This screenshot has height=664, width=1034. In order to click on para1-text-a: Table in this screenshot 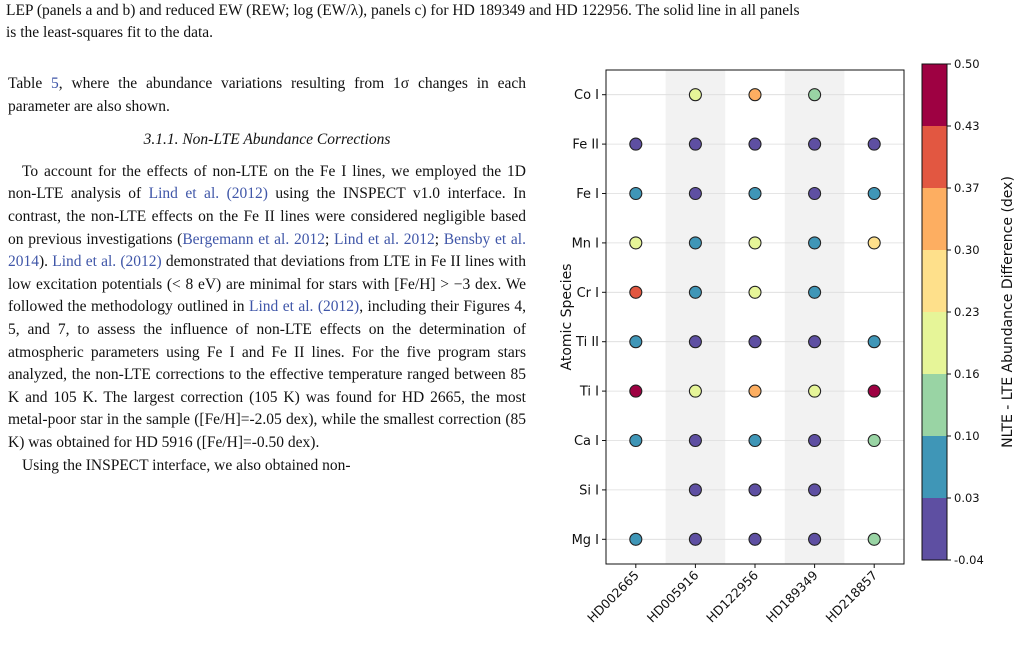, I will do `click(30, 83)`.